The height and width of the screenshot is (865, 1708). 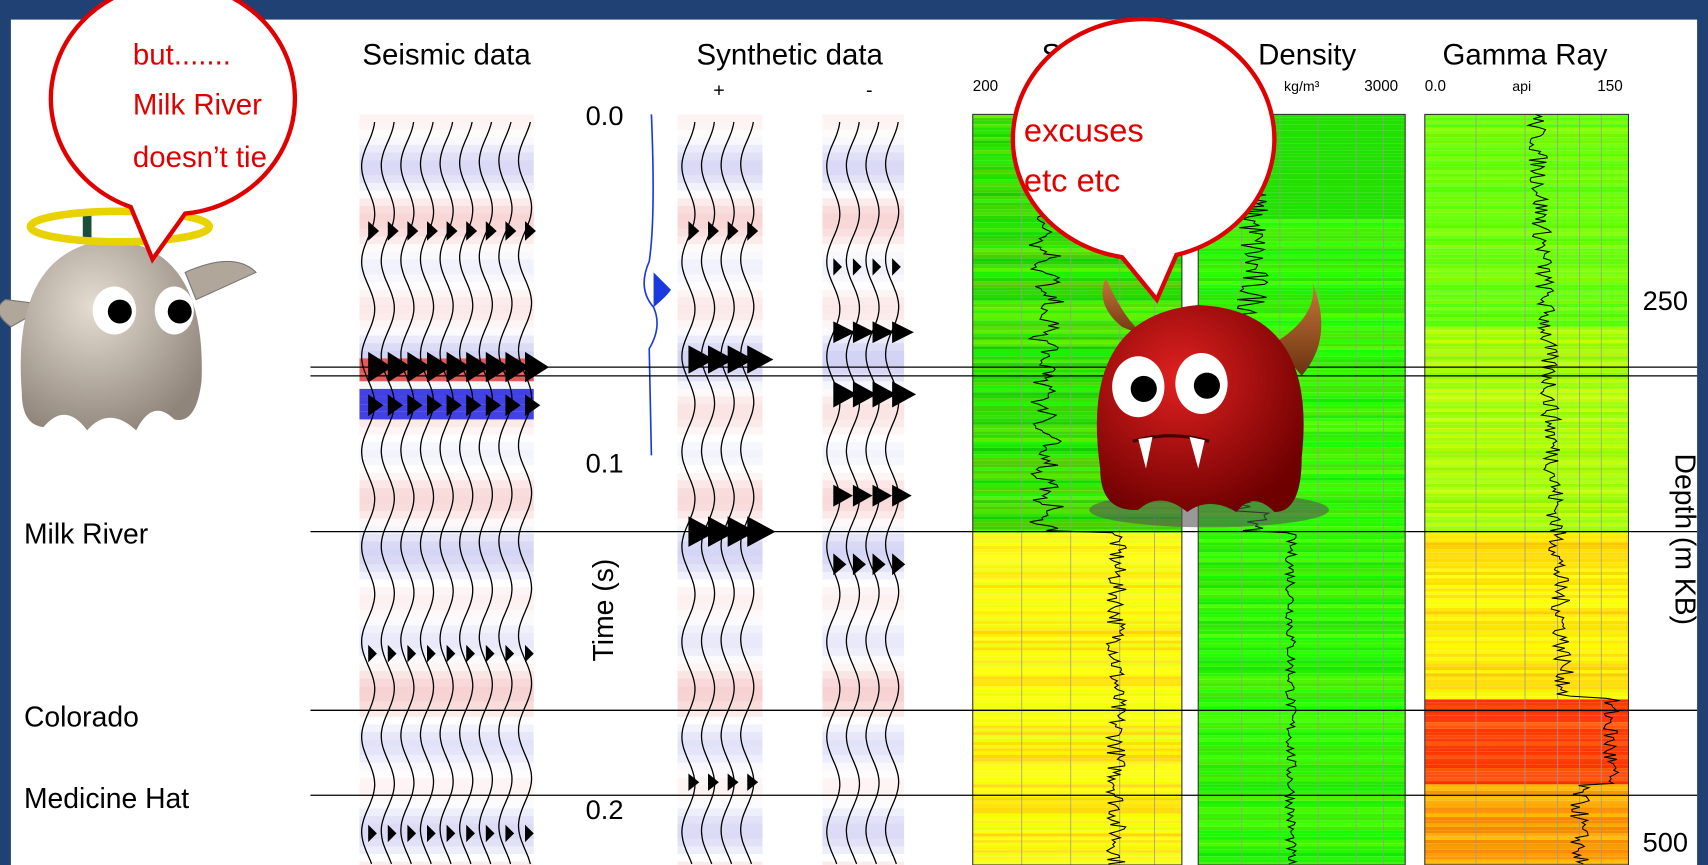 I want to click on log-curve, so click(x=1077, y=489).